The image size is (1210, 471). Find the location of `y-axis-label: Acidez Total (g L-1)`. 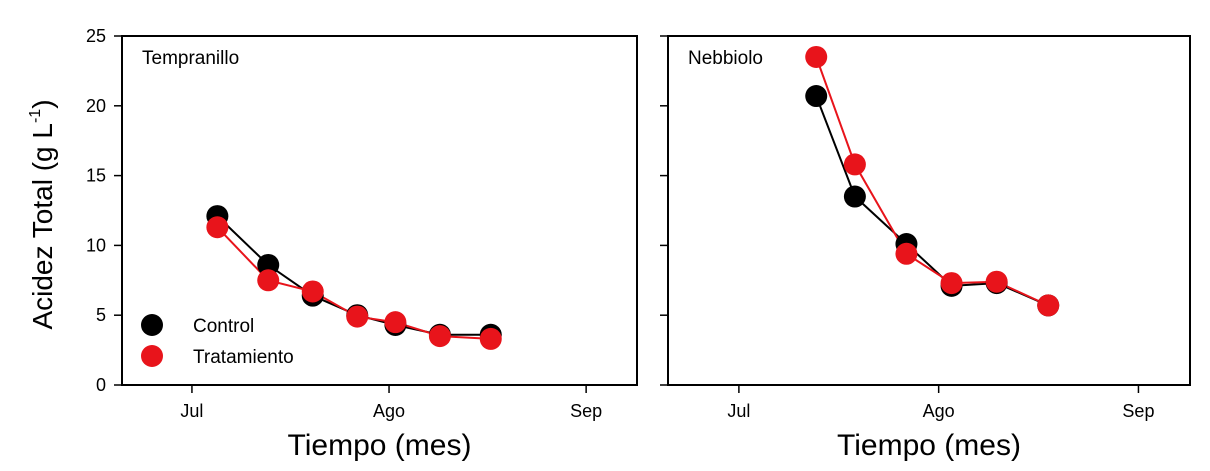

y-axis-label: Acidez Total (g L-1) is located at coordinates (42, 214).